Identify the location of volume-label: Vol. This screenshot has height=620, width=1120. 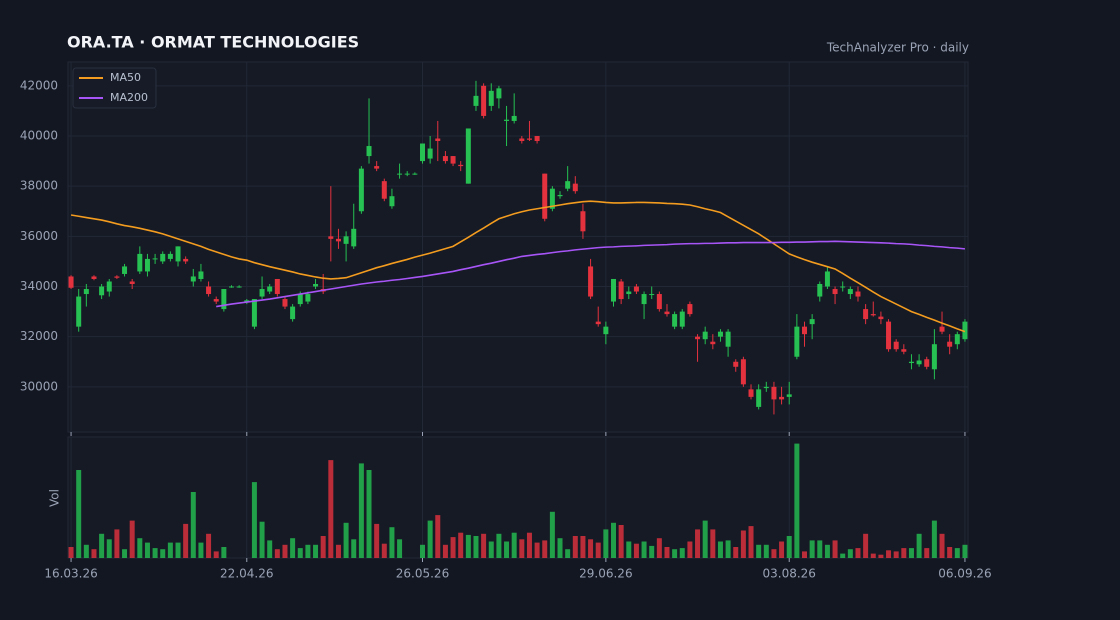
(55, 498).